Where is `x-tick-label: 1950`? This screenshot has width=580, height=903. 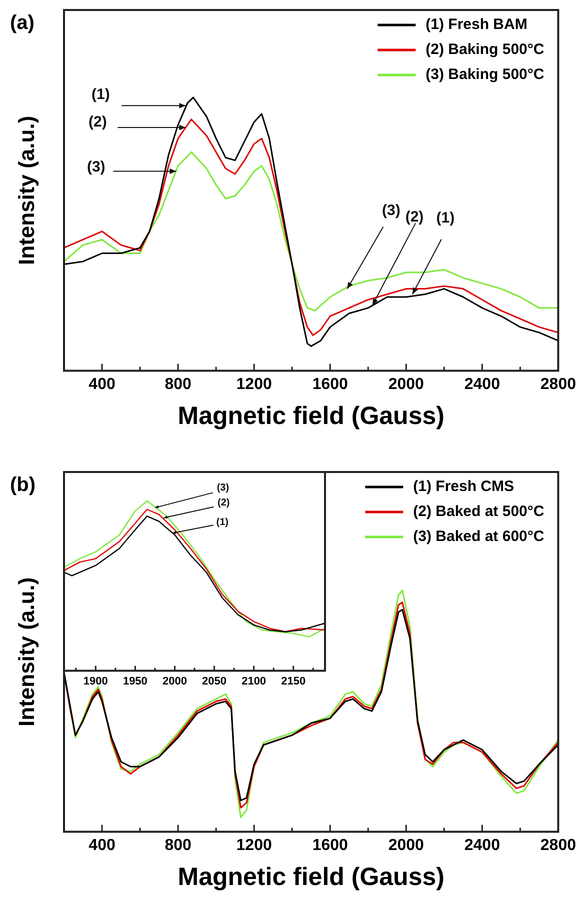
x-tick-label: 1950 is located at coordinates (135, 681).